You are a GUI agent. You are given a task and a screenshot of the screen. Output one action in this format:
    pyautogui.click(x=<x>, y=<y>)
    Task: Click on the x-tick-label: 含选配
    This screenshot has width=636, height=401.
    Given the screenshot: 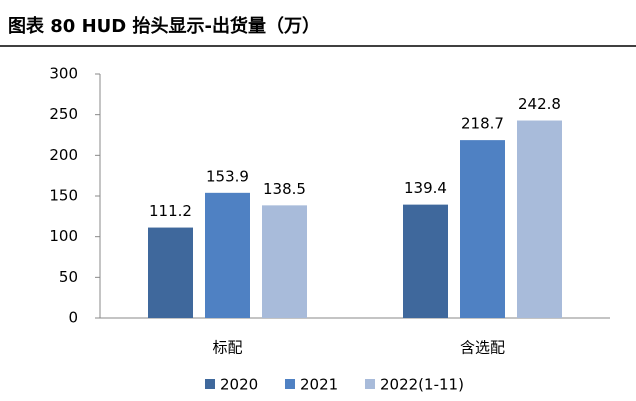 What is the action you would take?
    pyautogui.click(x=482, y=348)
    